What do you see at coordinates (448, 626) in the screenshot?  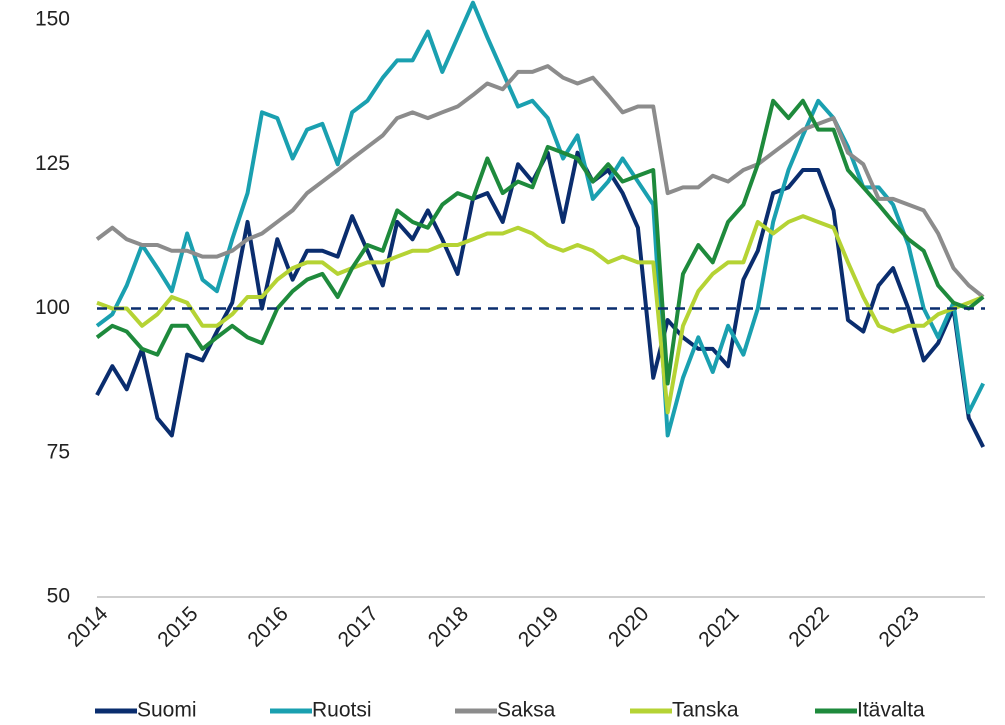 I see `x-tick-label: 2018` at bounding box center [448, 626].